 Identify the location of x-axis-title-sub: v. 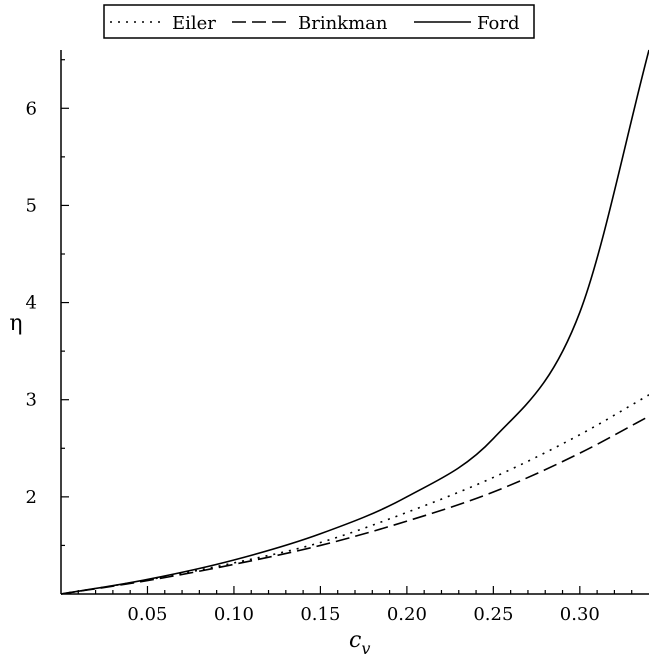
(365, 648).